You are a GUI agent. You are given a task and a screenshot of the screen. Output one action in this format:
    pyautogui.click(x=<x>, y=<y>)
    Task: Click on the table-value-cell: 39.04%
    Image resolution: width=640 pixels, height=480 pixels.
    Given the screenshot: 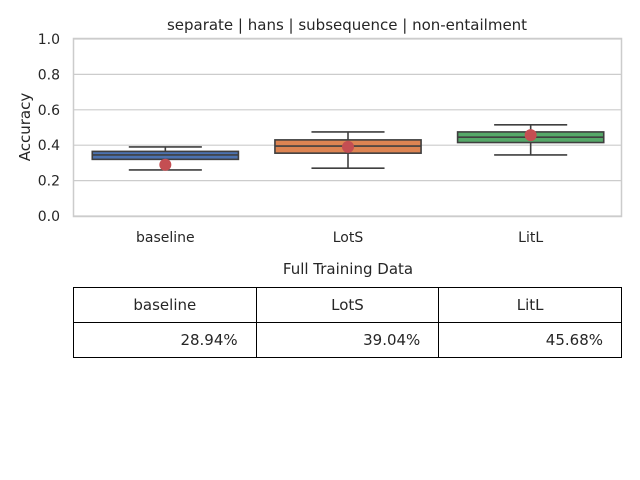 What is the action you would take?
    pyautogui.click(x=347, y=340)
    